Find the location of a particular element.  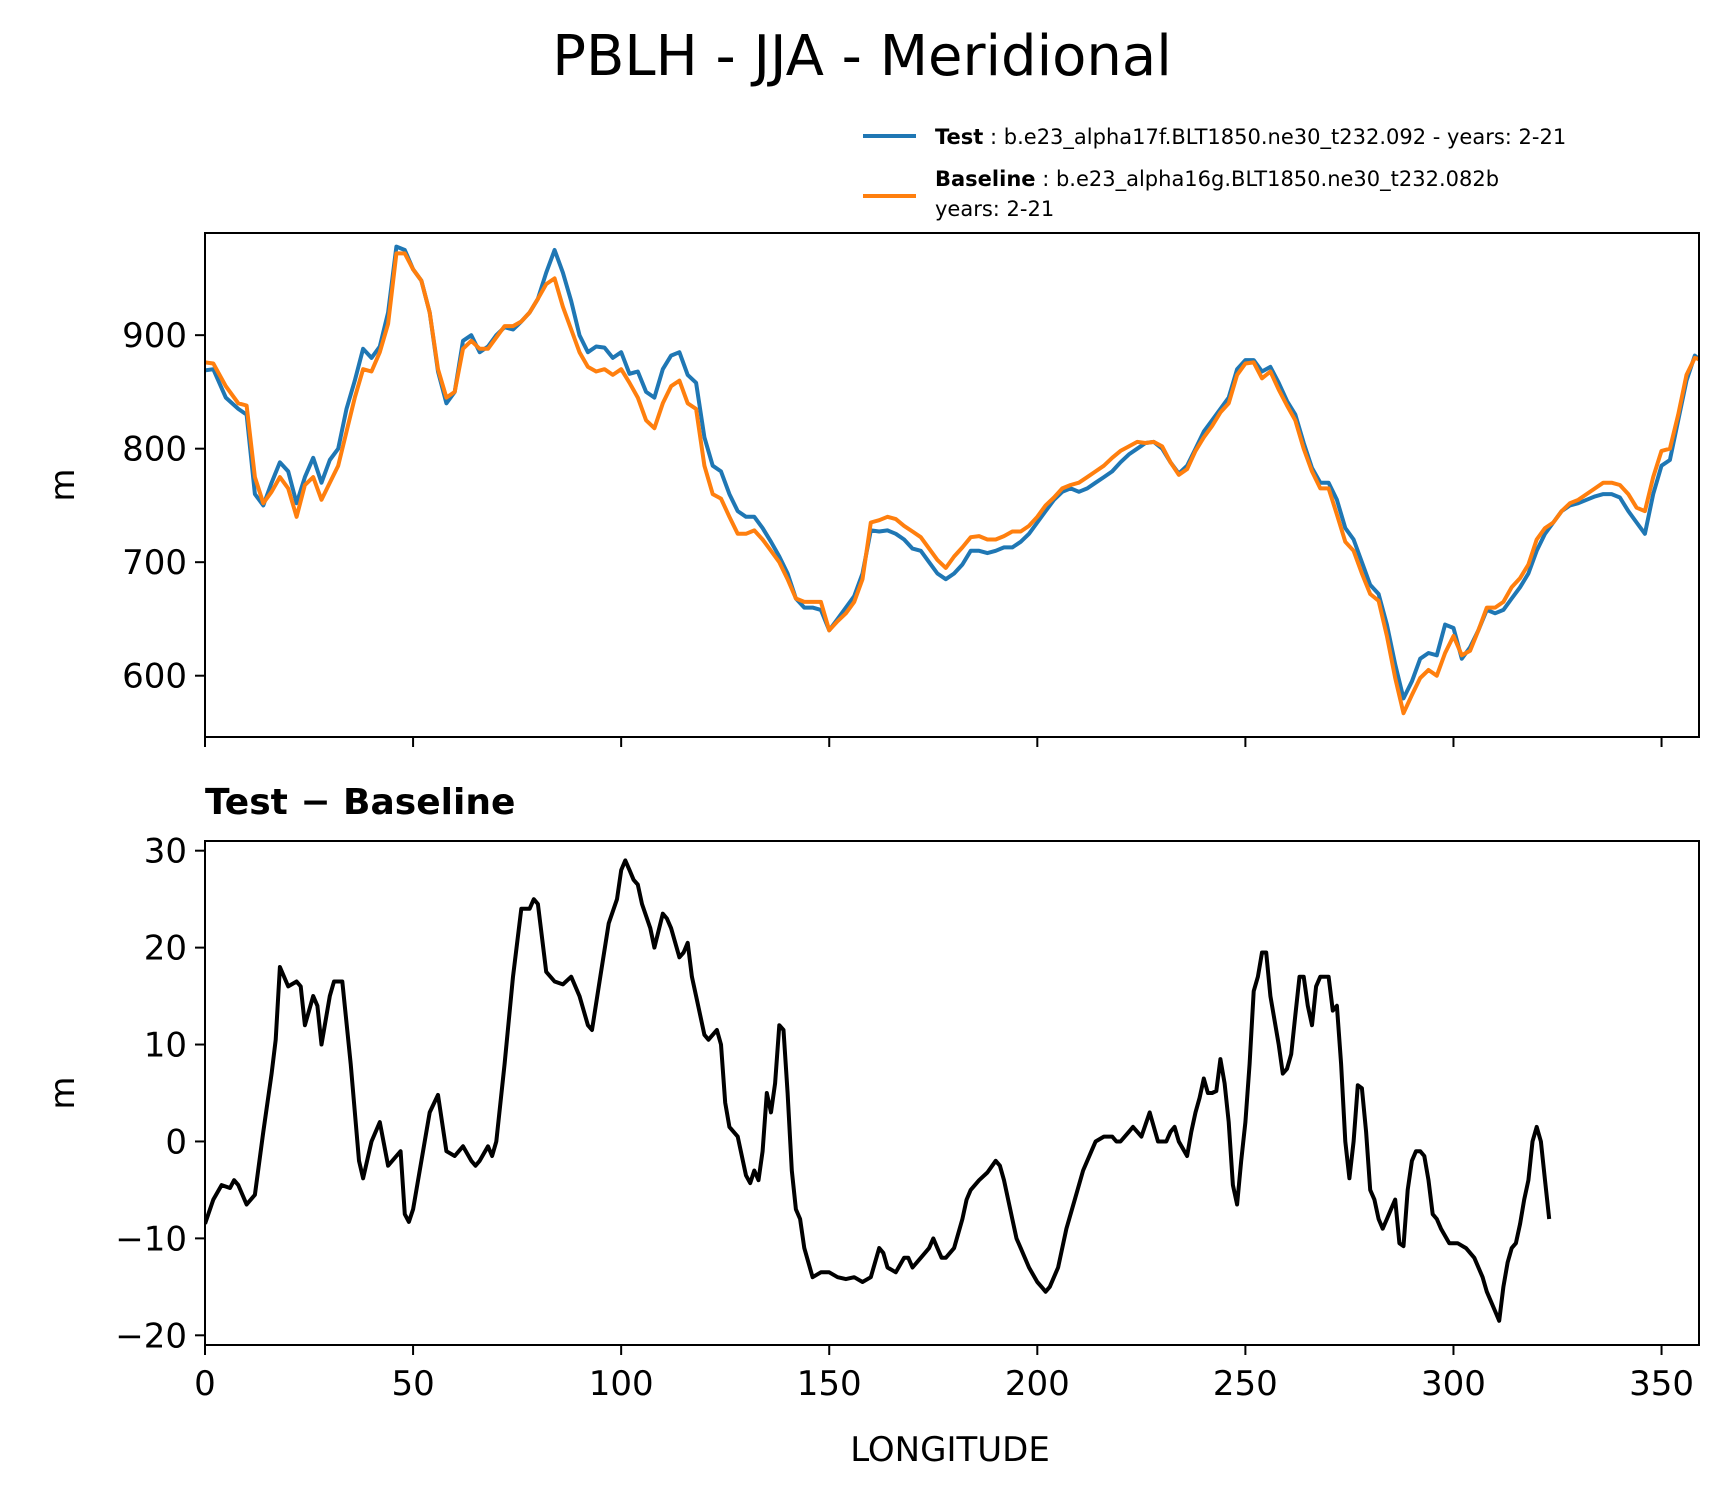

top-y-tick-label: 800 is located at coordinates (154, 450).